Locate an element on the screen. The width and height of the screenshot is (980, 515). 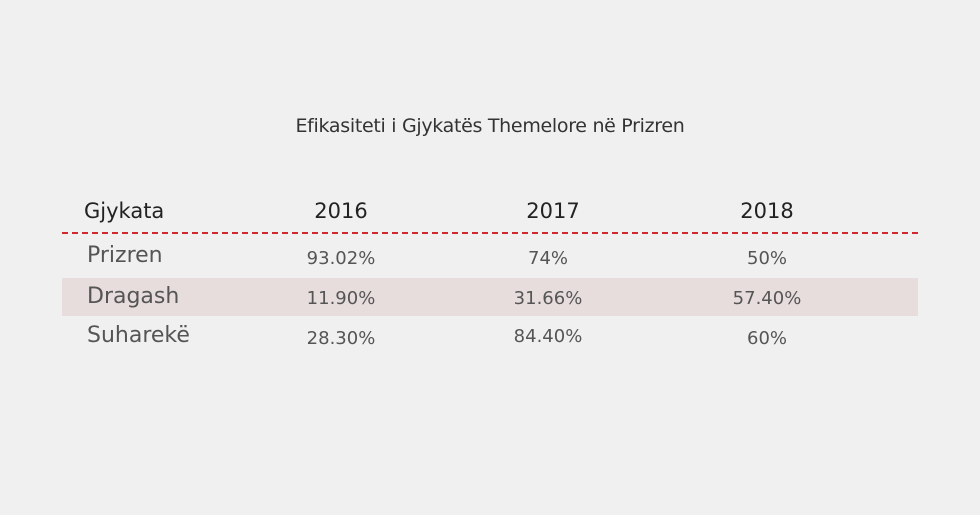
table-cell: 57.40% is located at coordinates (767, 298).